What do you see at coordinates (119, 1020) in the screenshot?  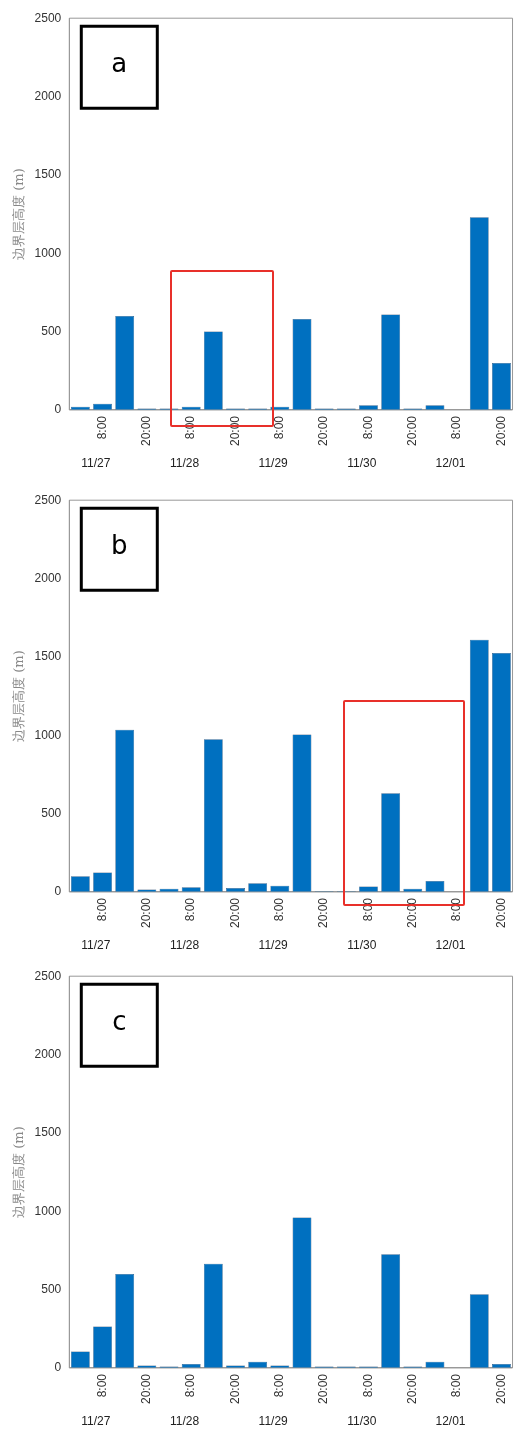 I see `text: c` at bounding box center [119, 1020].